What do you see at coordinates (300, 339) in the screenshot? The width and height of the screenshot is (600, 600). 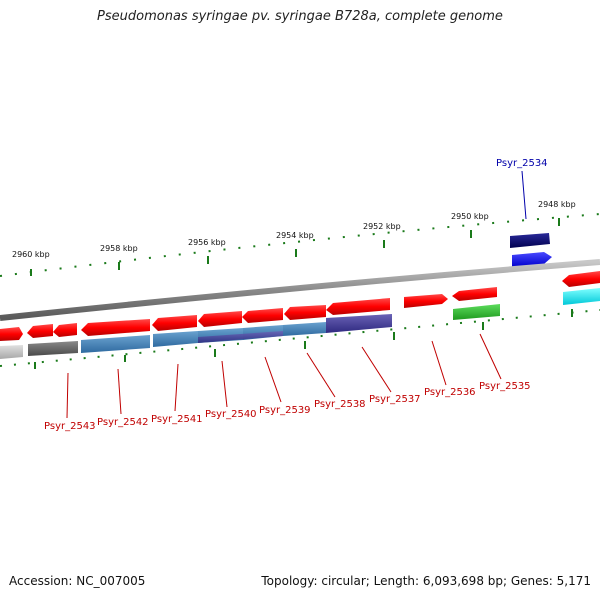 I see `inner-ruler` at bounding box center [300, 339].